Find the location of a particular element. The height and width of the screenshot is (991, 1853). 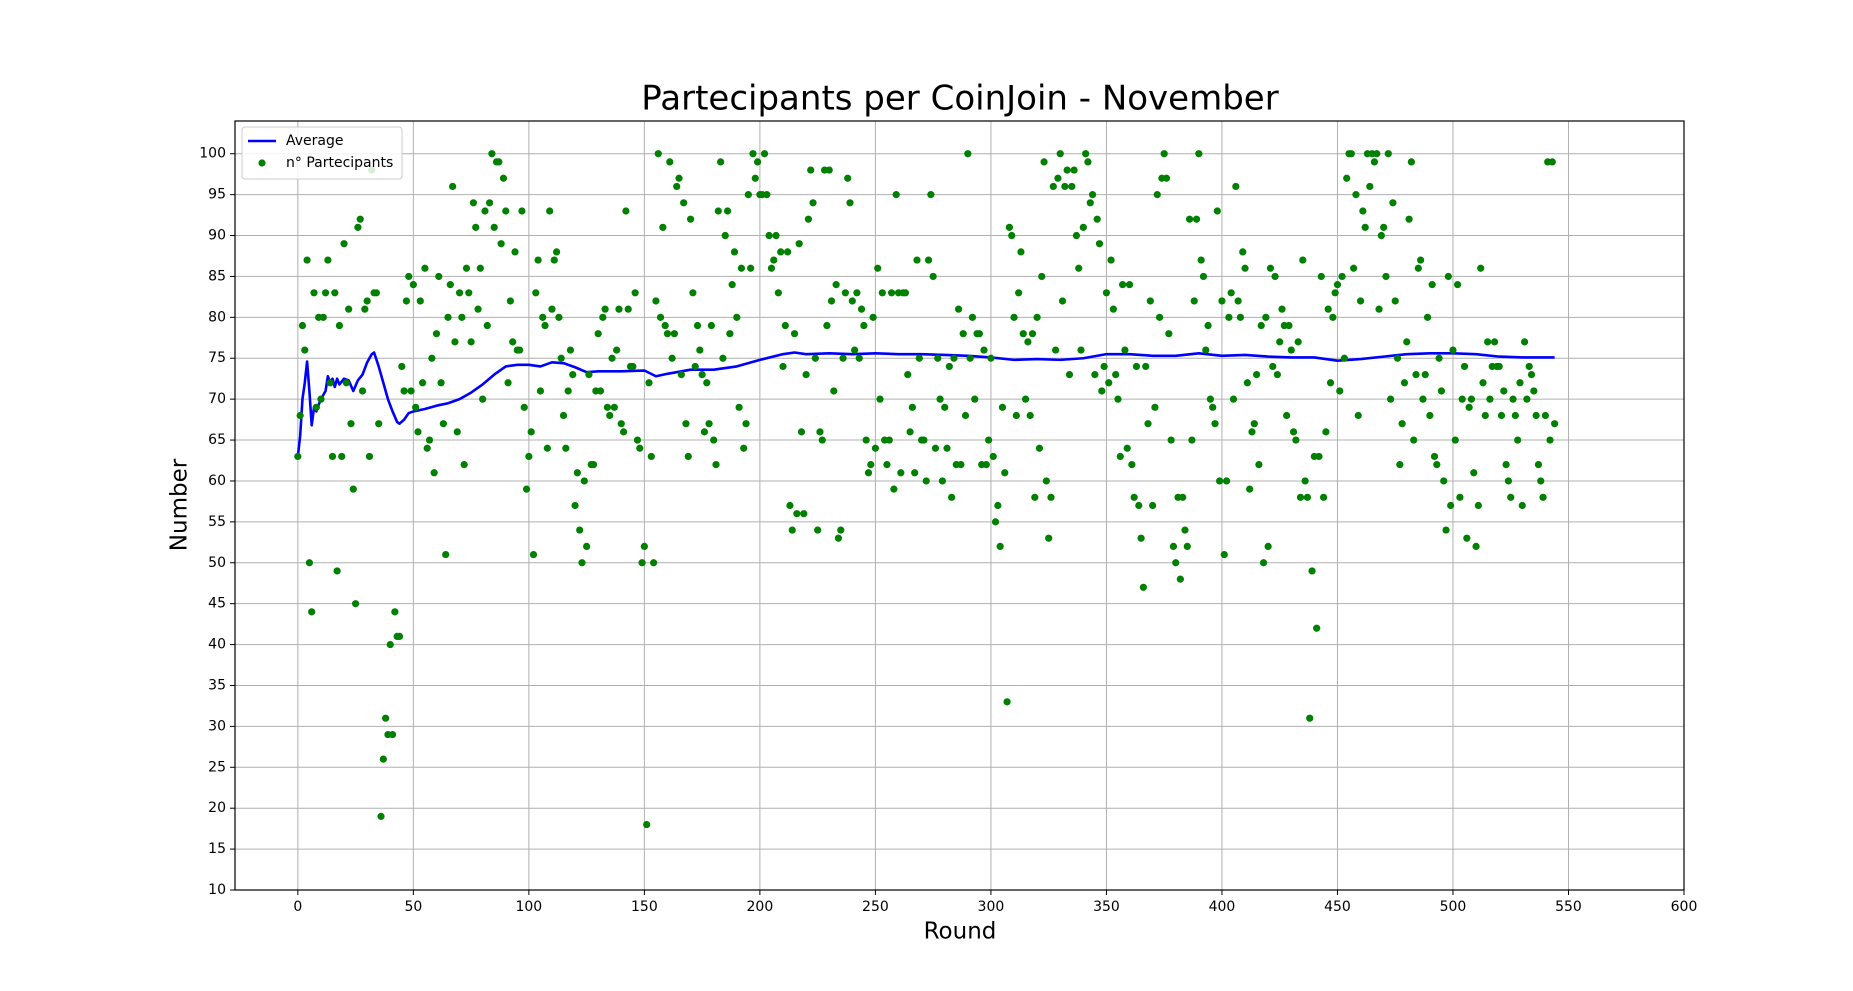

y-tick-label: 100 is located at coordinates (212, 154).